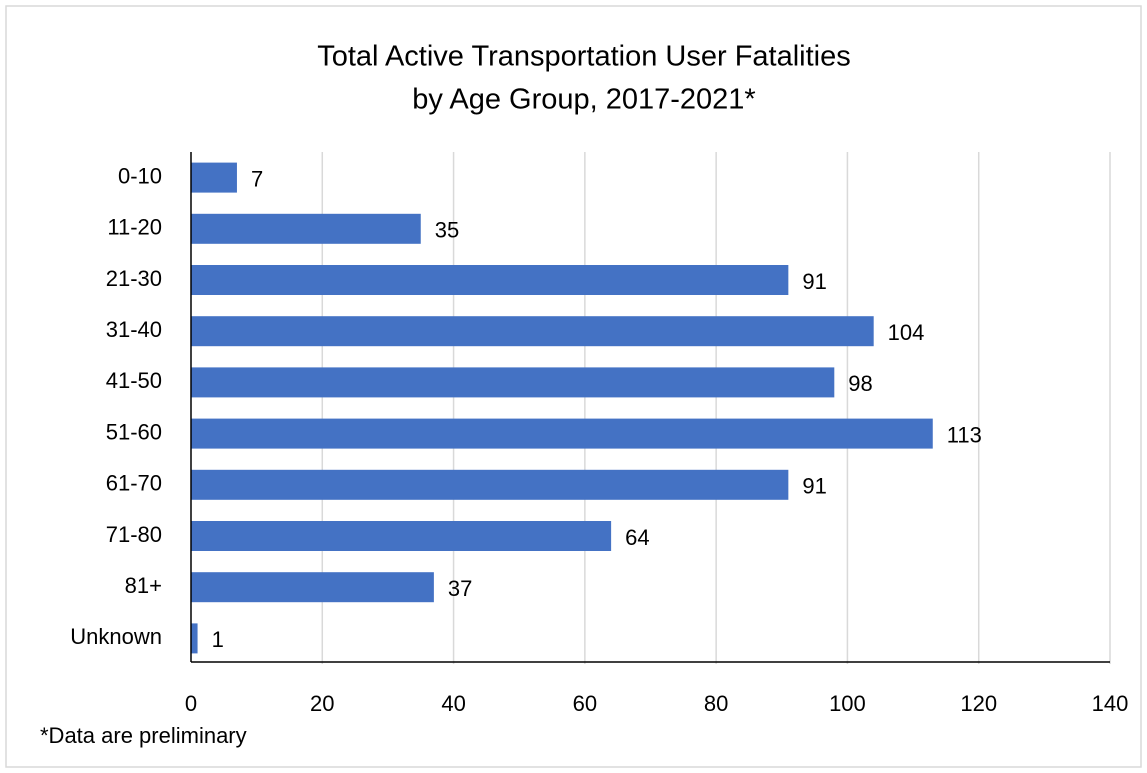 This screenshot has width=1147, height=773. Describe the element at coordinates (637, 537) in the screenshot. I see `data-label: 64` at that location.